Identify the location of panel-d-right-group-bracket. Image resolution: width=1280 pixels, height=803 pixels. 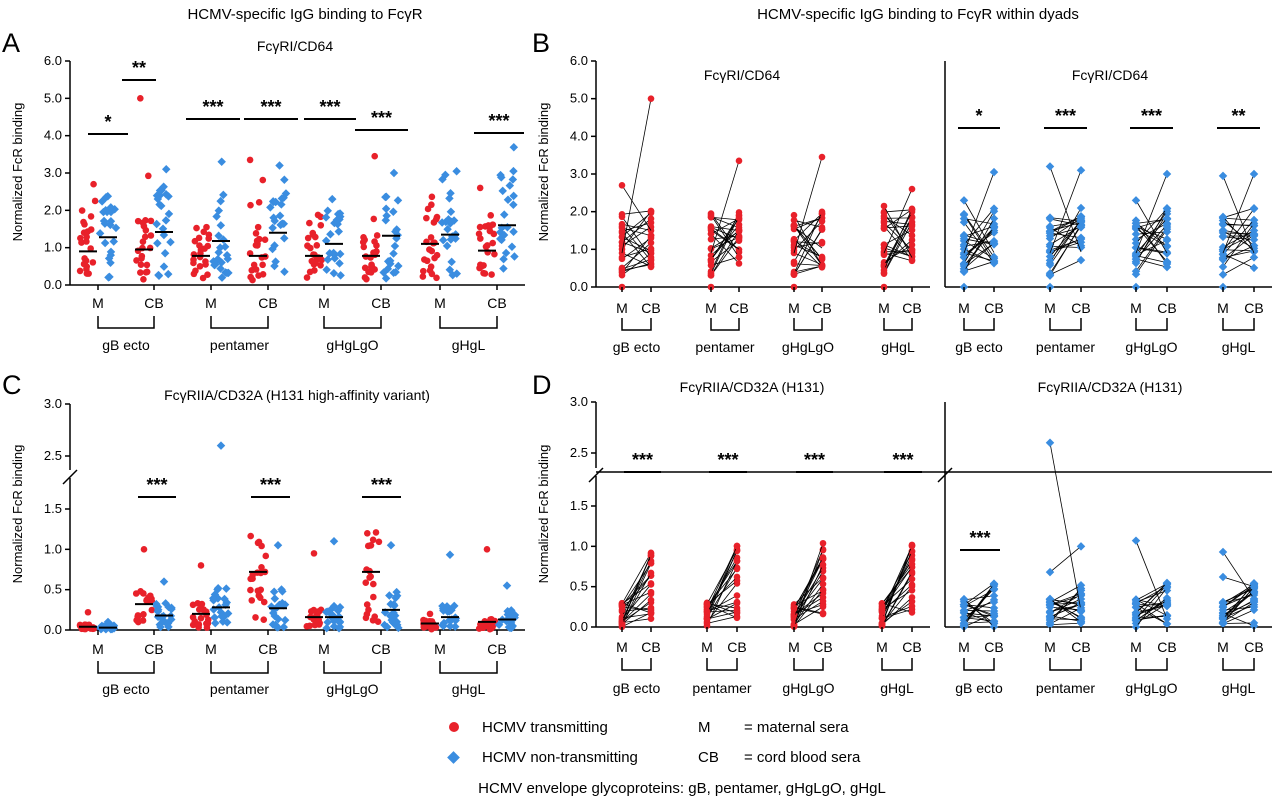
(979, 664).